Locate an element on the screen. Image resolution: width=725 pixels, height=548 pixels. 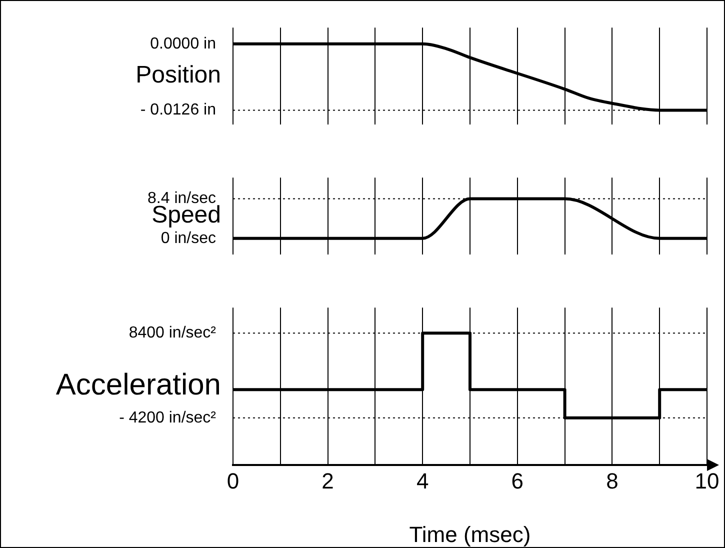
x-axis-title: Time (msec) is located at coordinates (470, 534).